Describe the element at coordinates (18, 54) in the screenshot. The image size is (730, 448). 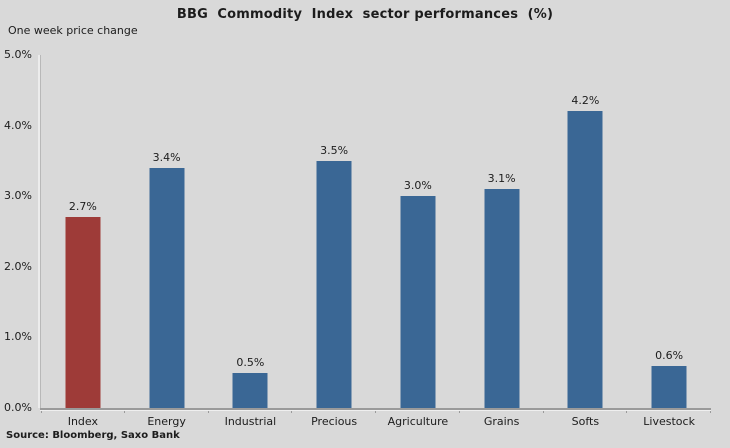
I see `y-tick-label: 5.0%` at that location.